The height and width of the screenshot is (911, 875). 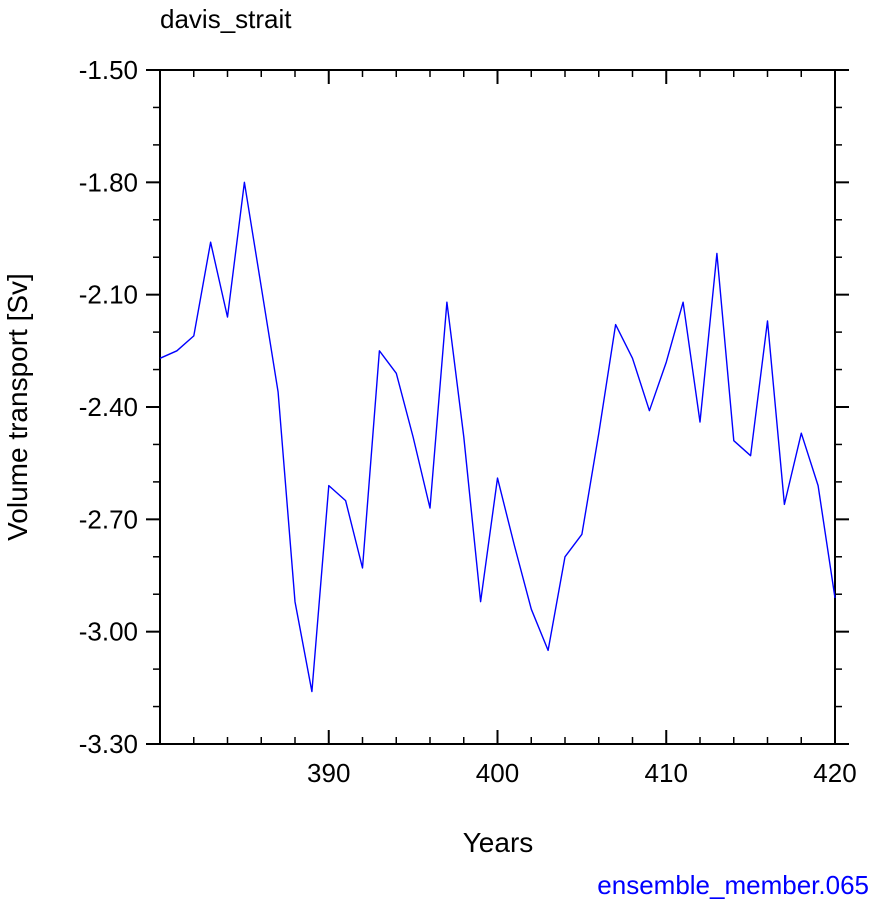 I want to click on x-tick-label: 390, so click(x=328, y=773).